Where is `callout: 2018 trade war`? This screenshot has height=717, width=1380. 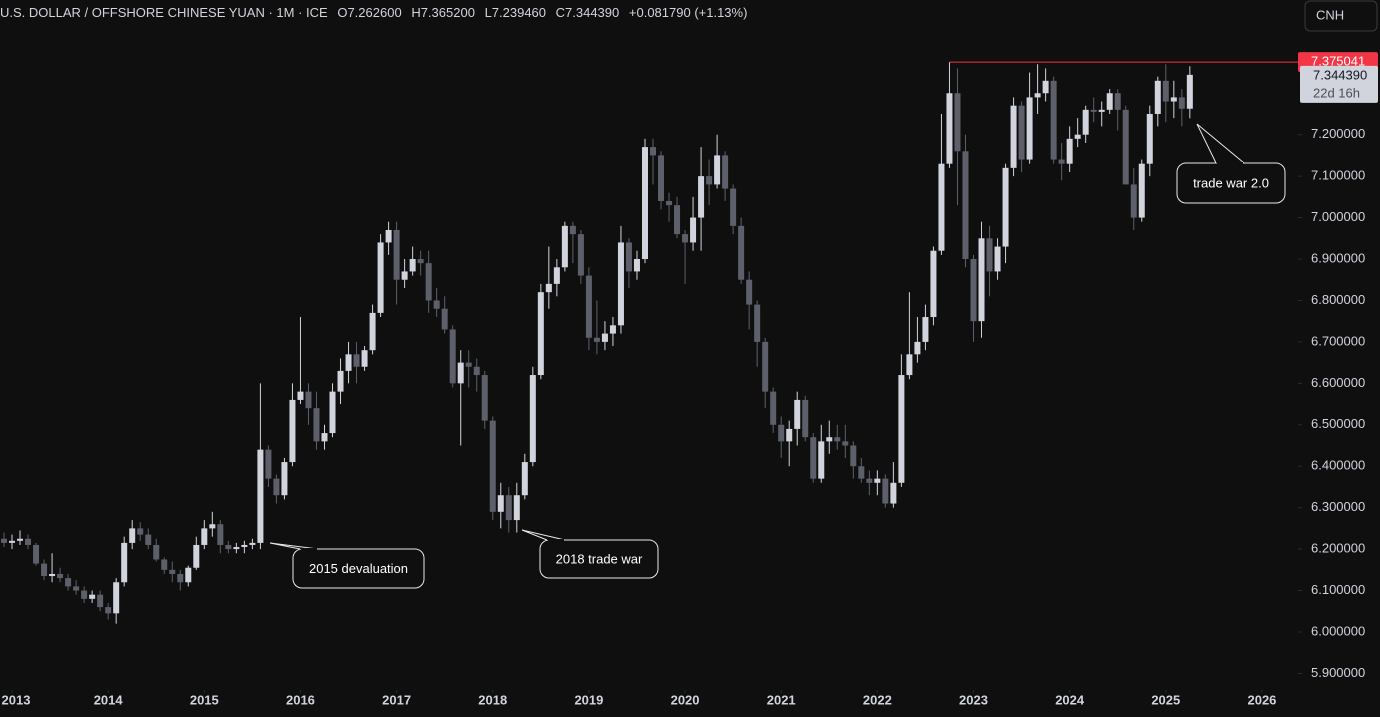
callout: 2018 trade war is located at coordinates (590, 554).